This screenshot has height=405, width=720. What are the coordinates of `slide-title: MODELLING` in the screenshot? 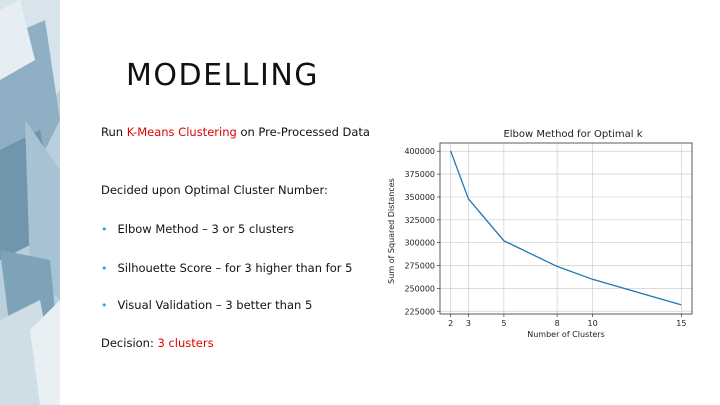 It's located at (223, 75).